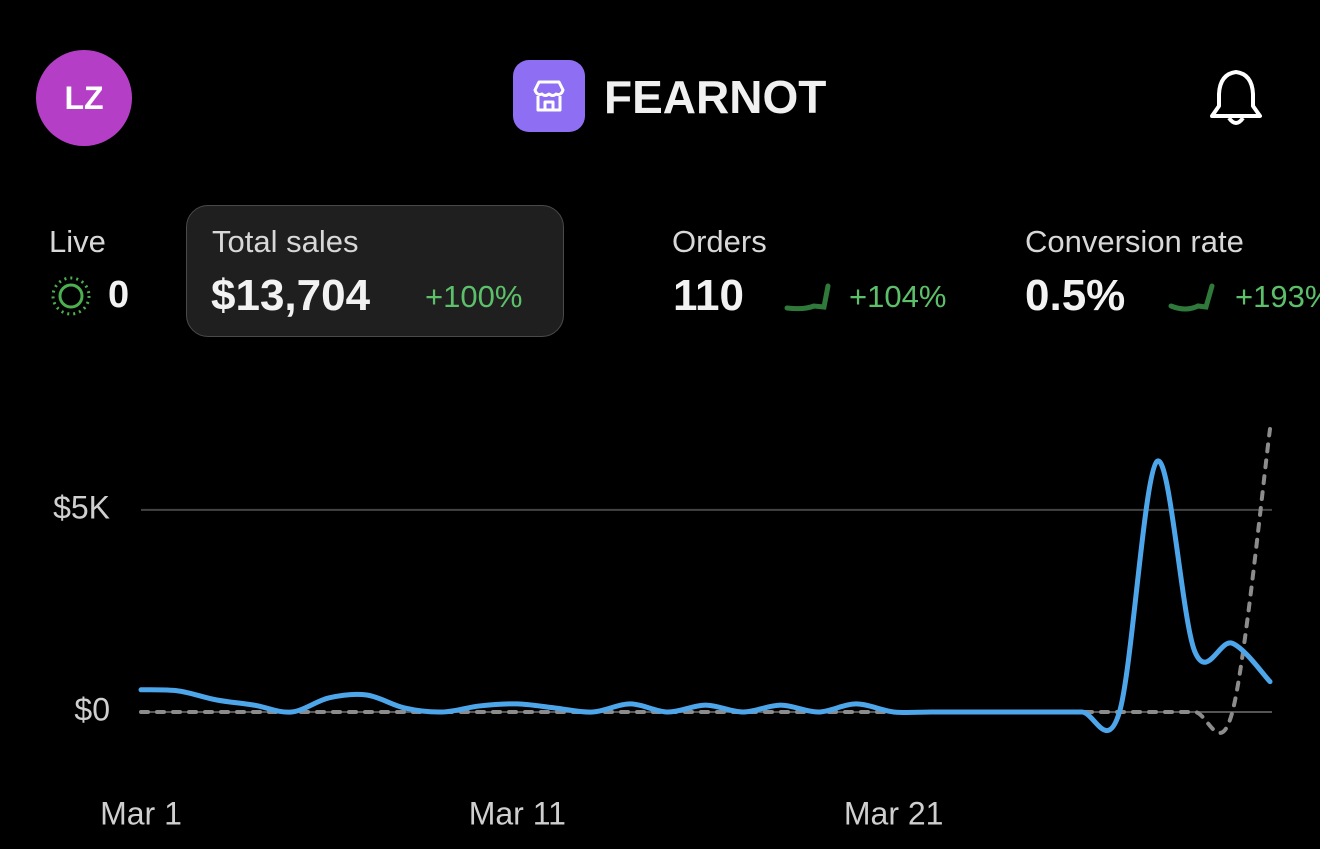 The height and width of the screenshot is (849, 1320). I want to click on store-icon, so click(549, 96).